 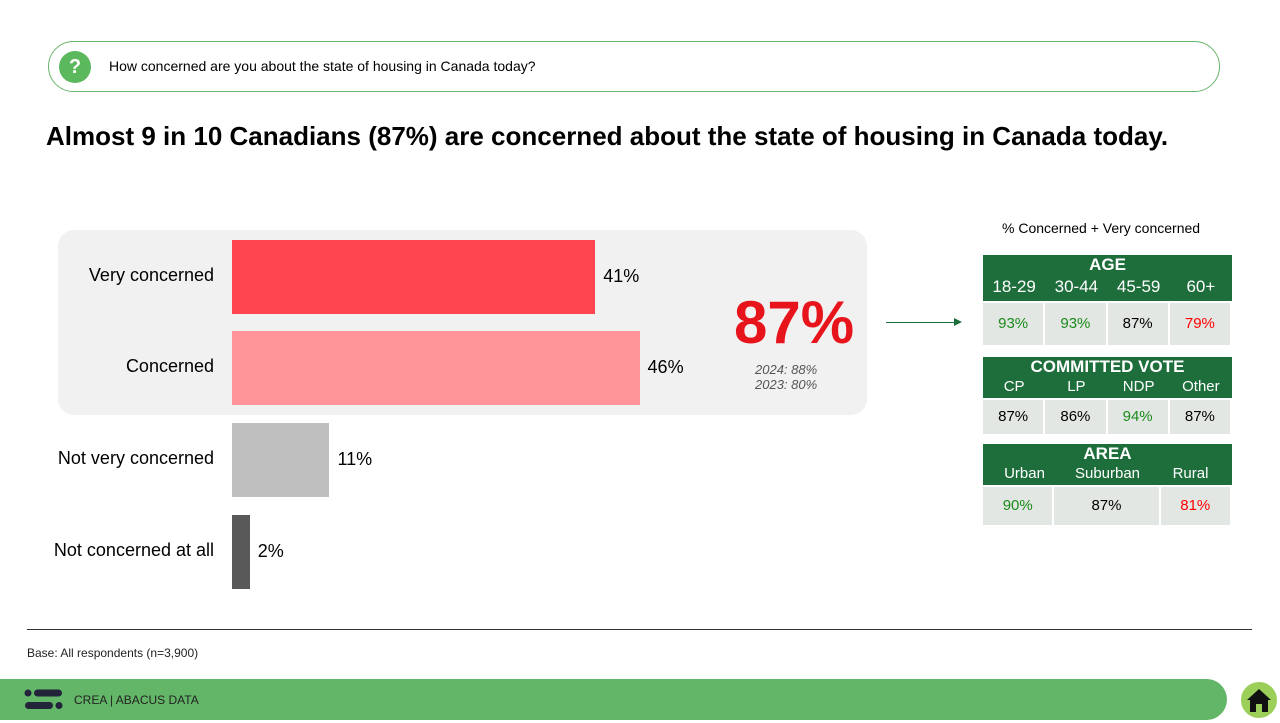 I want to click on home-icon, so click(x=1259, y=700).